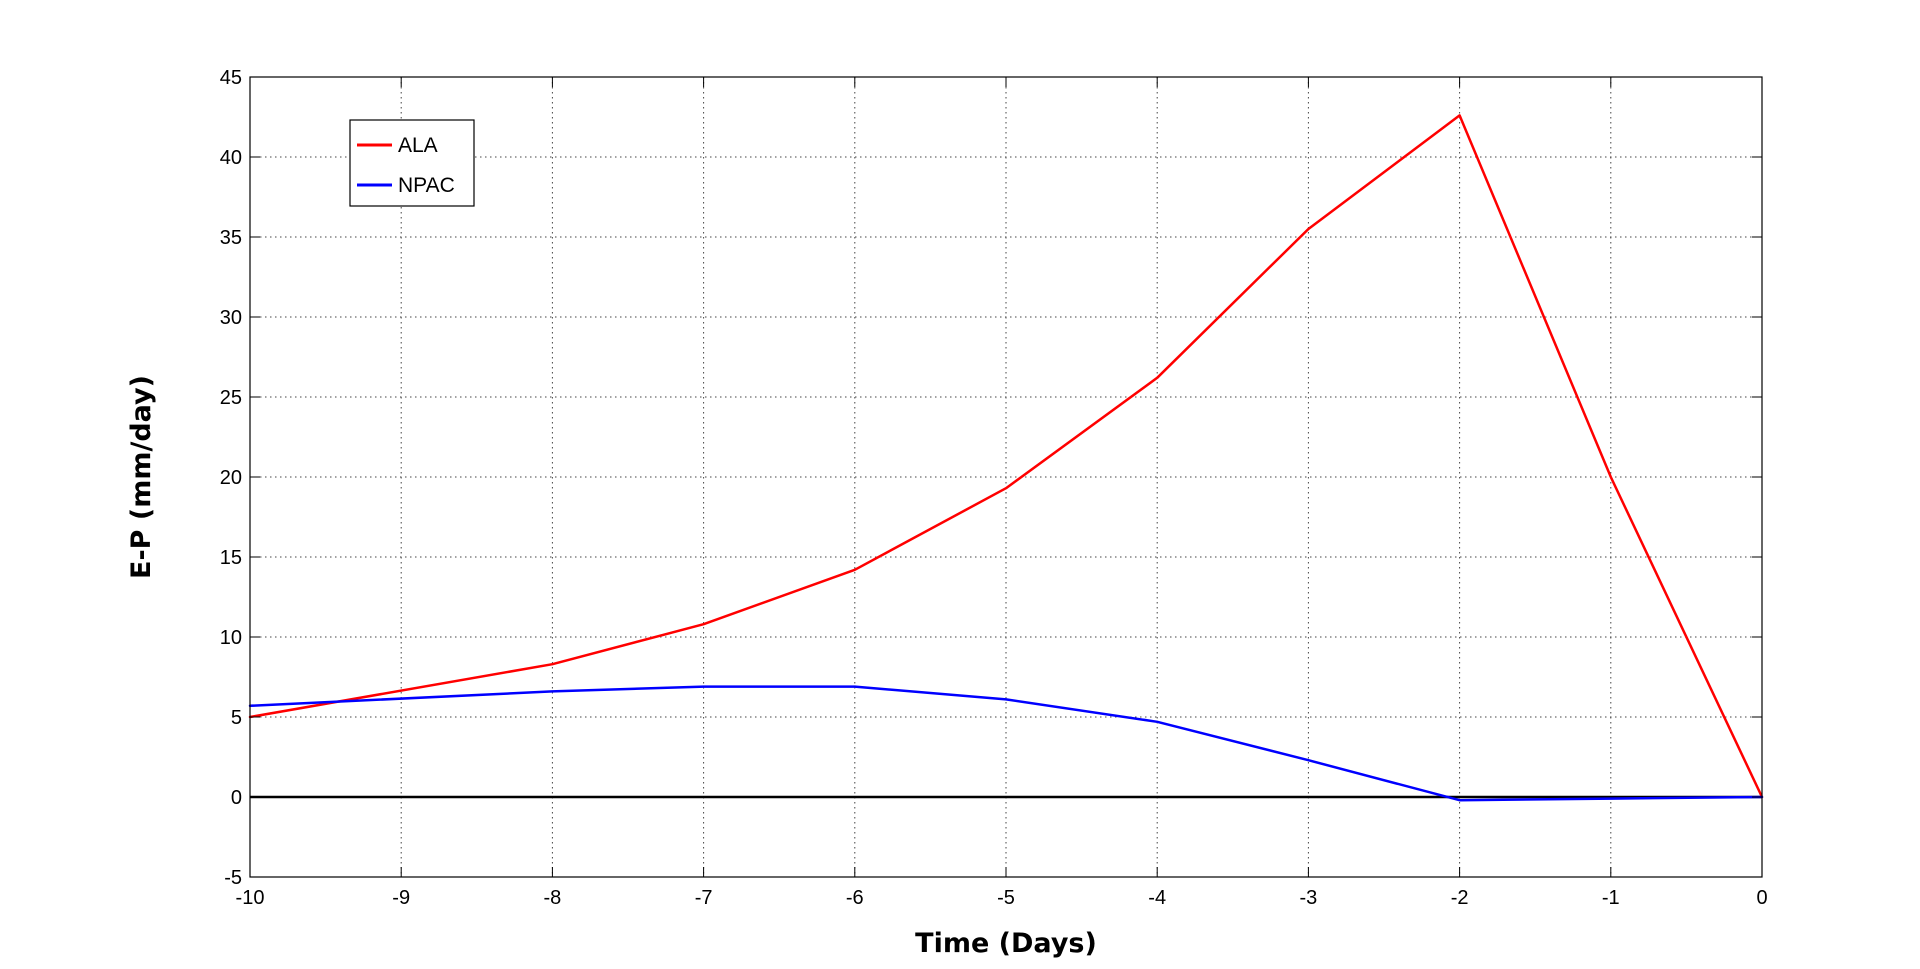 This screenshot has width=1920, height=969. What do you see at coordinates (1309, 898) in the screenshot?
I see `x-tick-label: -3` at bounding box center [1309, 898].